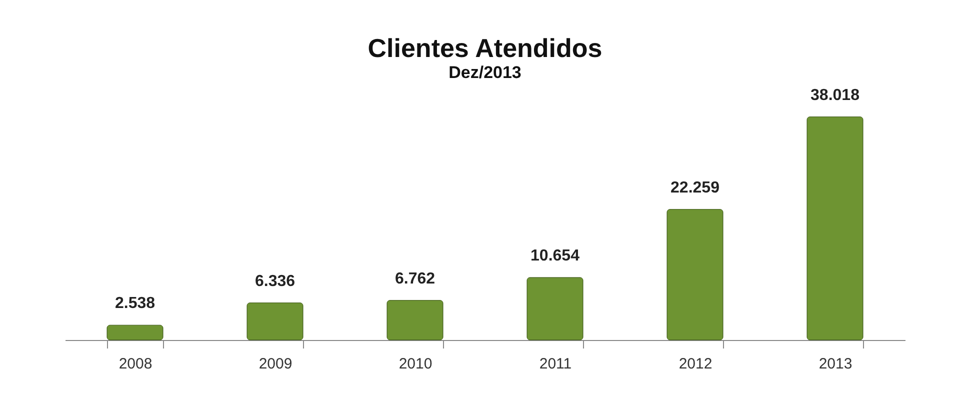  Describe the element at coordinates (485, 72) in the screenshot. I see `chart-subtitle: Dez/2013` at that location.